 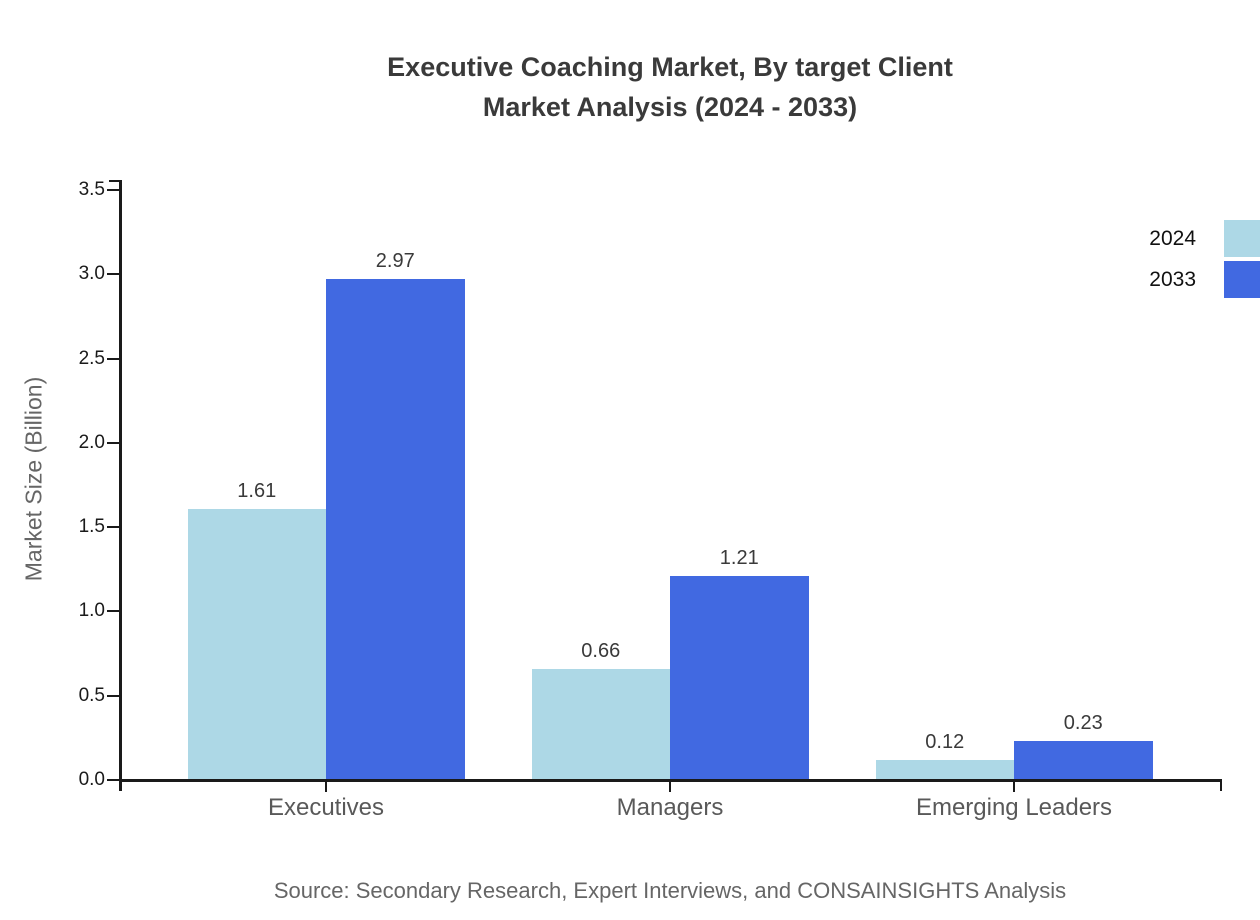 I want to click on legend-label: 2033, so click(x=1172, y=279).